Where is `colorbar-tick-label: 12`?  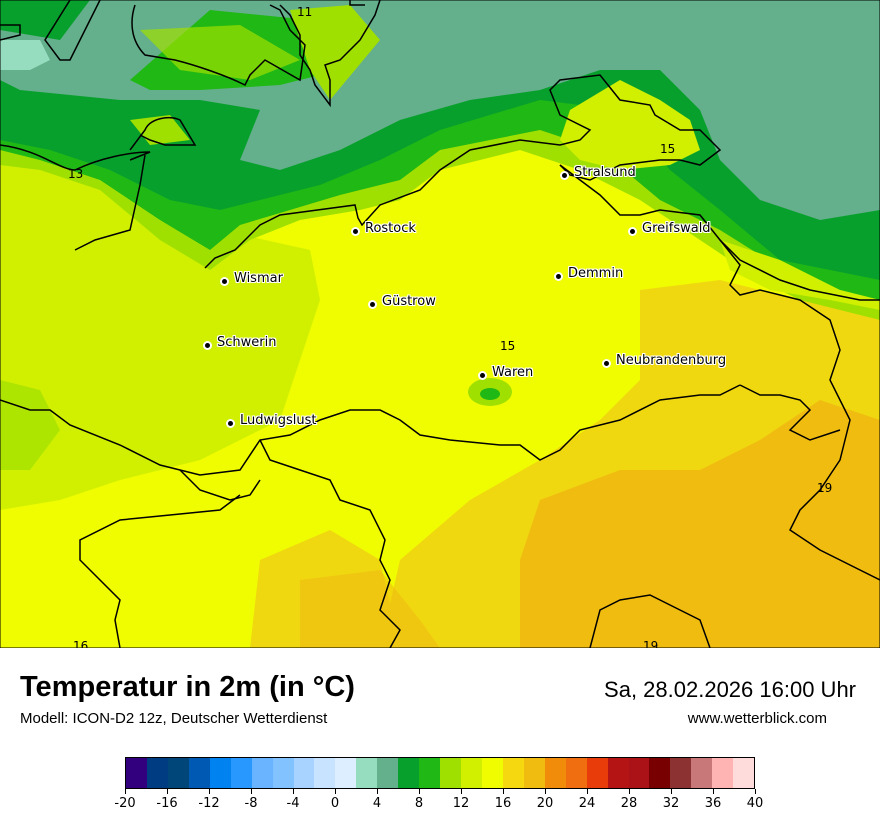 colorbar-tick-label: 12 is located at coordinates (461, 803).